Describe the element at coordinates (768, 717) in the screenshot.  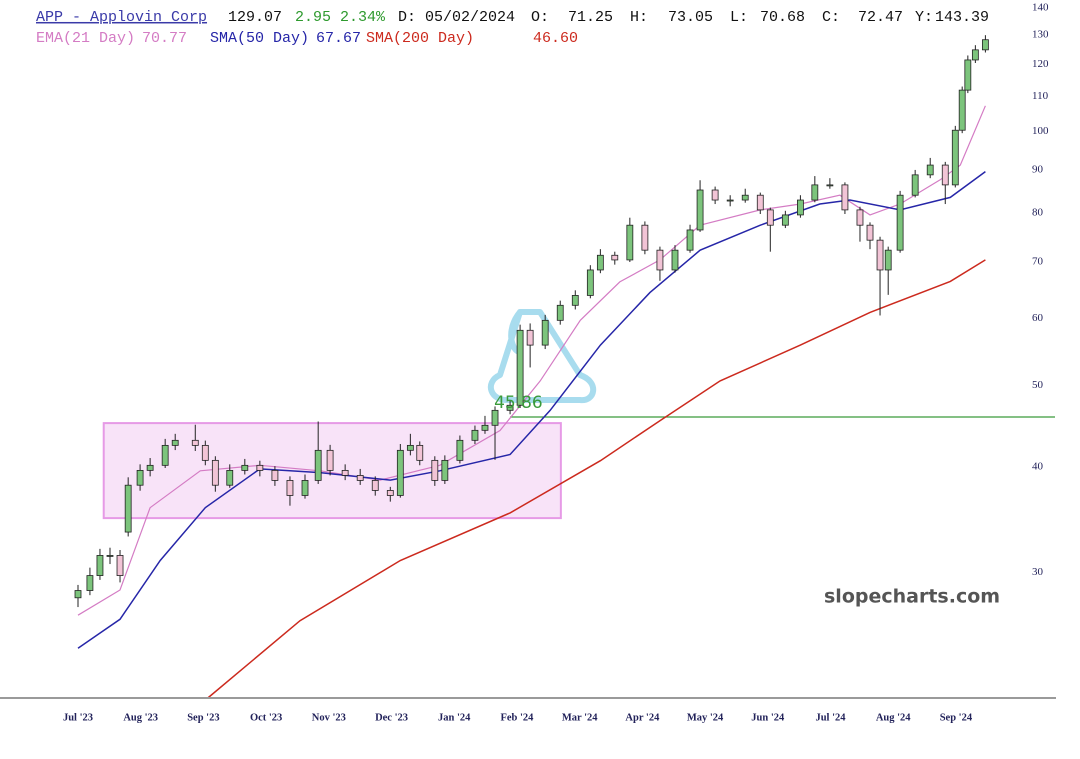
I see `x-tick-label: Jun '24` at that location.